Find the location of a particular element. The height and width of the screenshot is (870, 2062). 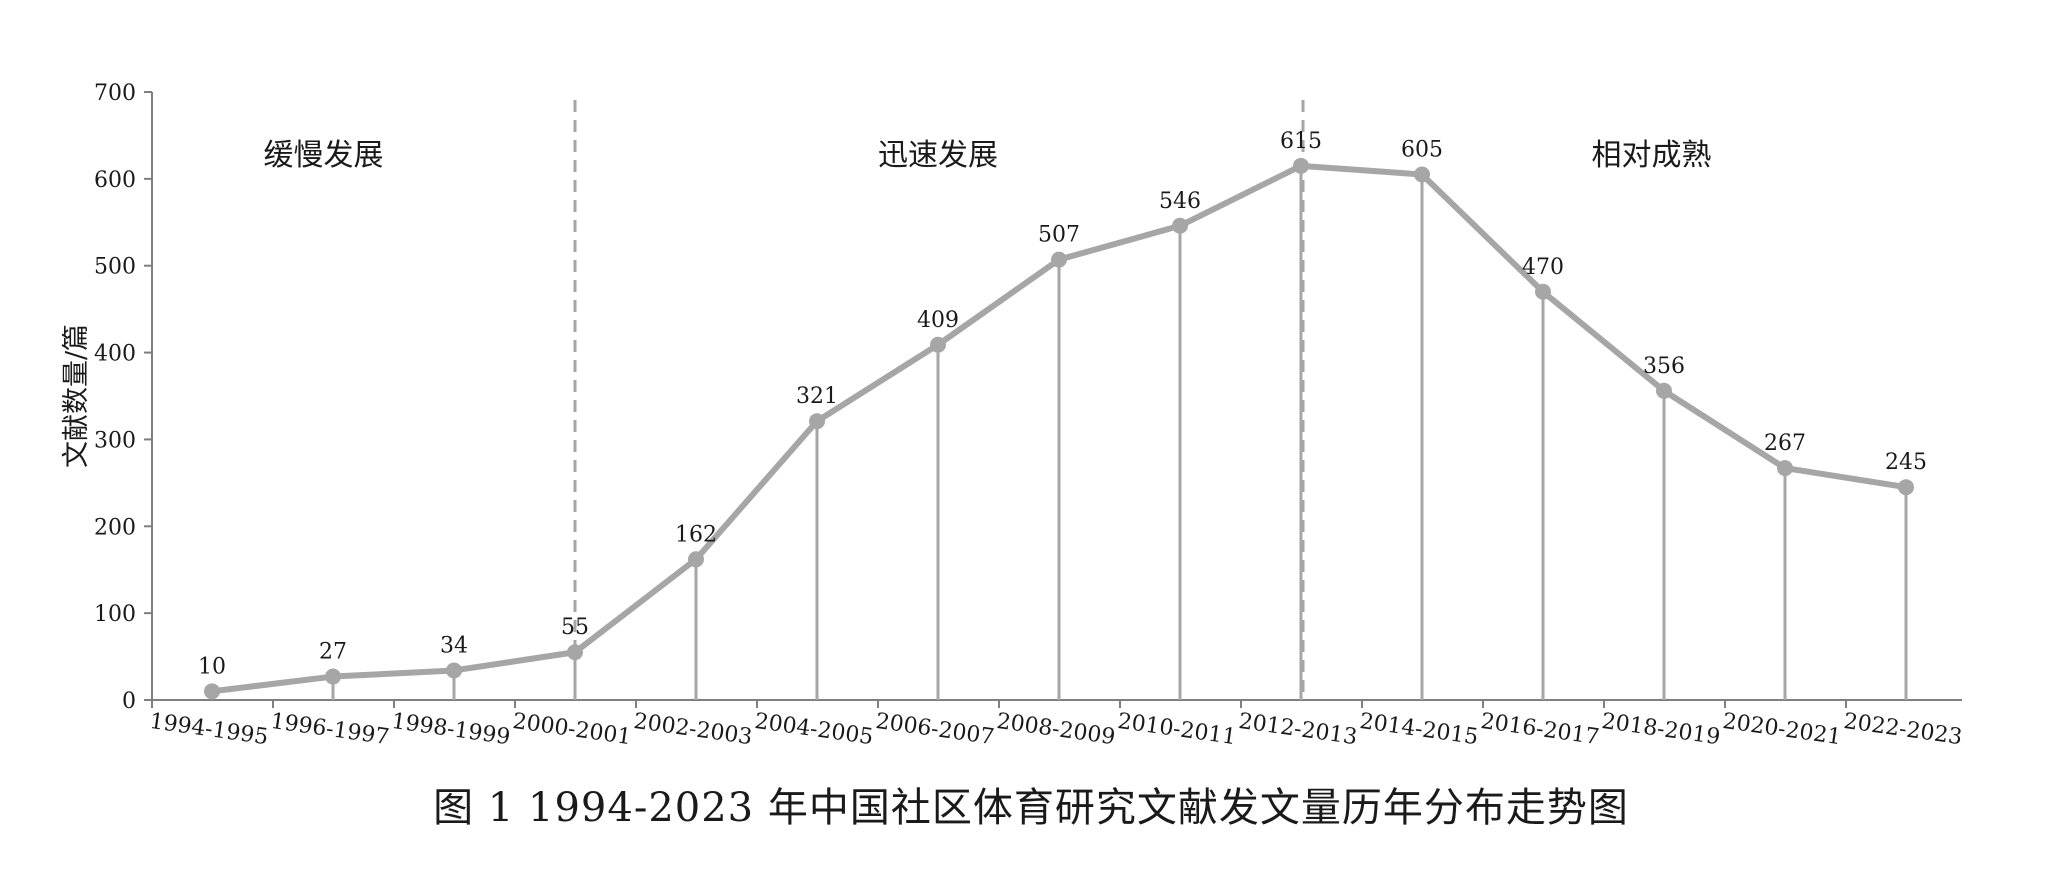

data-label: 470 is located at coordinates (1543, 267).